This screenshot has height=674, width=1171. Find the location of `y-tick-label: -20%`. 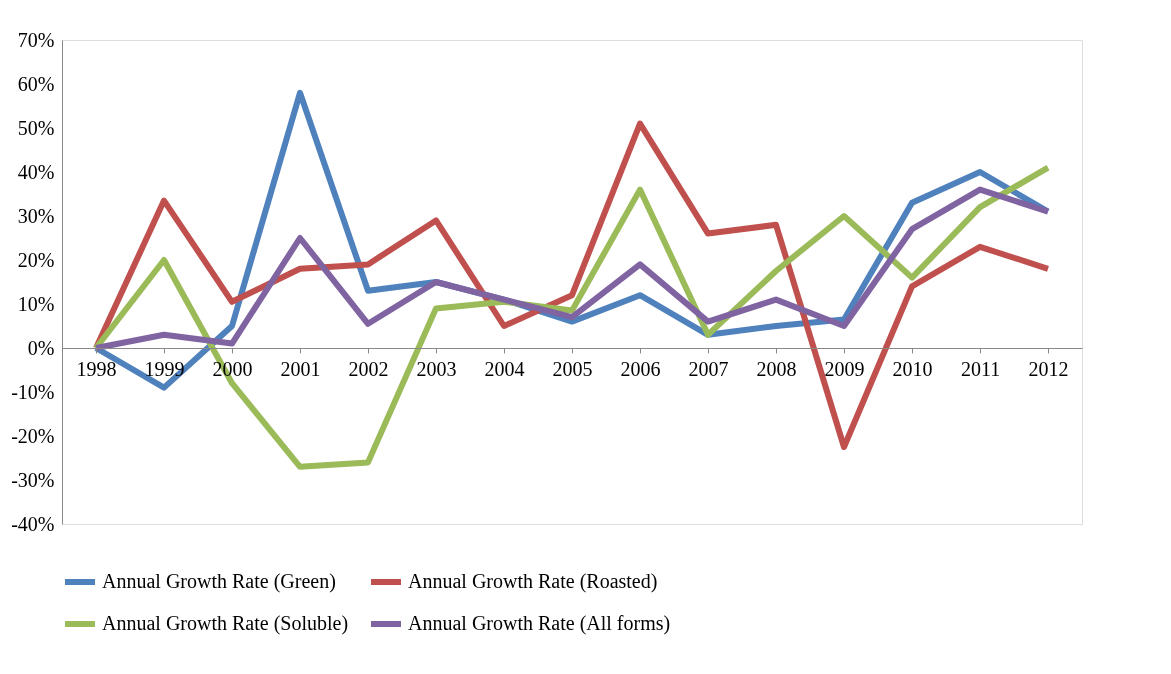

y-tick-label: -20% is located at coordinates (33, 435).